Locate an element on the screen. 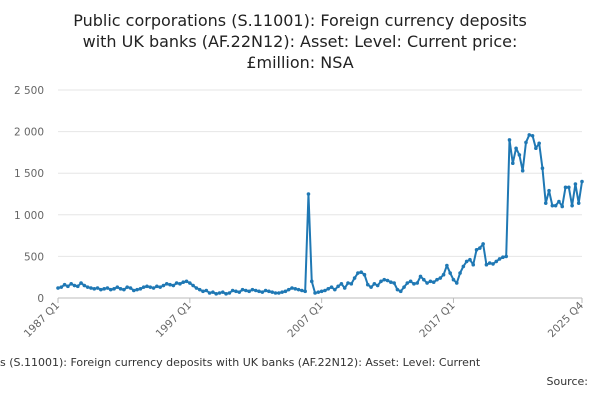 The width and height of the screenshot is (600, 400). x-axis: 1987 Q1 1997 Q1 2007 Q1 2017 Q1 2025 Q4 is located at coordinates (304, 318).